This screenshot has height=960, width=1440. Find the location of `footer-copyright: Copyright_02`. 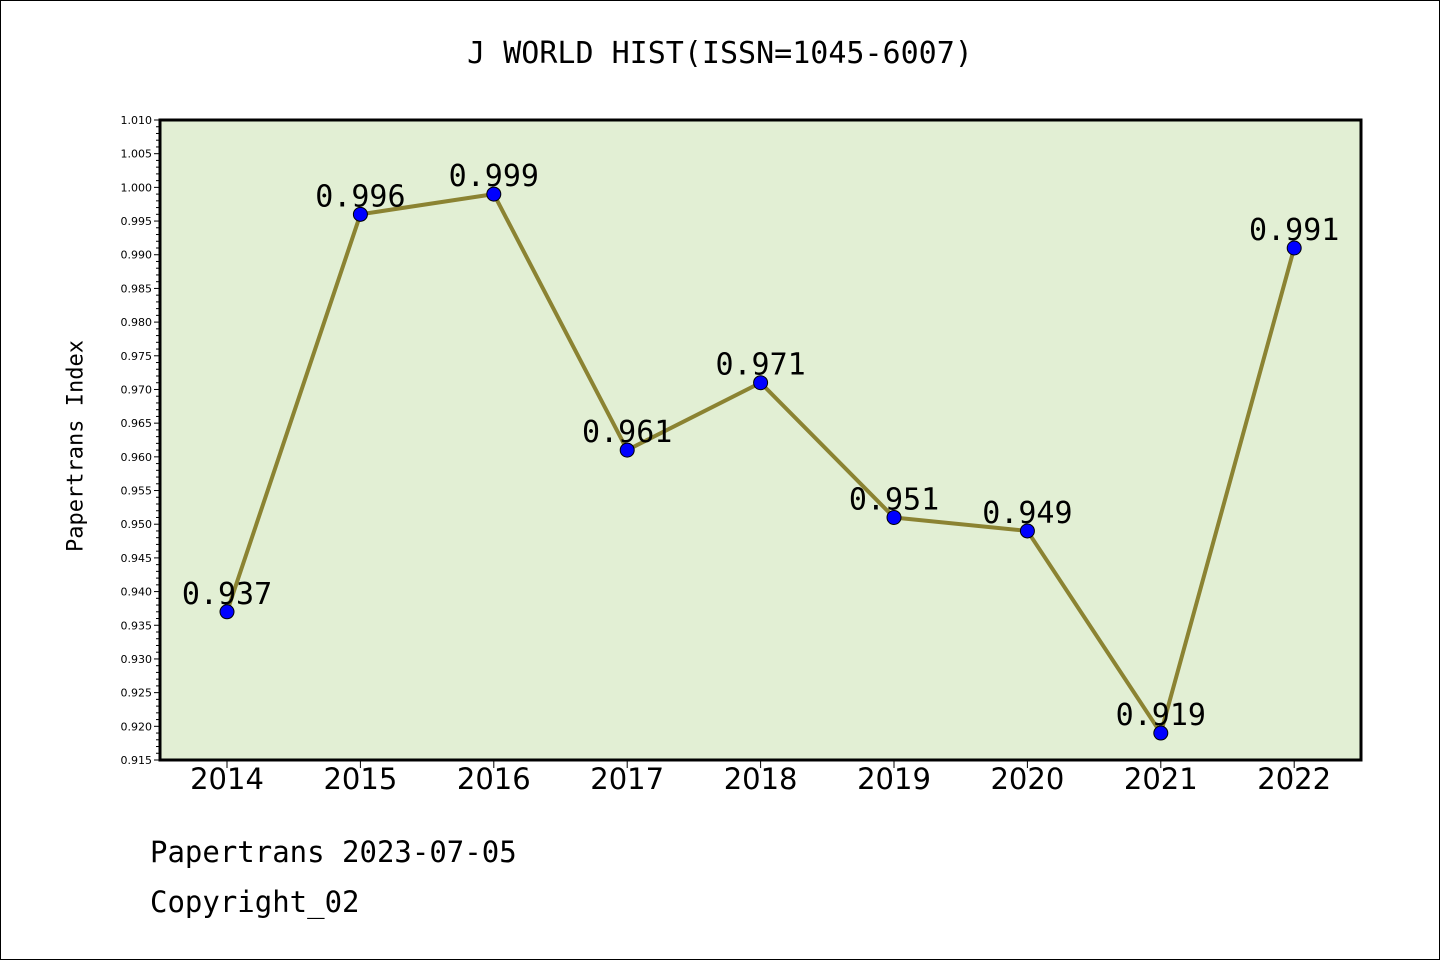

footer-copyright: Copyright_02 is located at coordinates (255, 902).